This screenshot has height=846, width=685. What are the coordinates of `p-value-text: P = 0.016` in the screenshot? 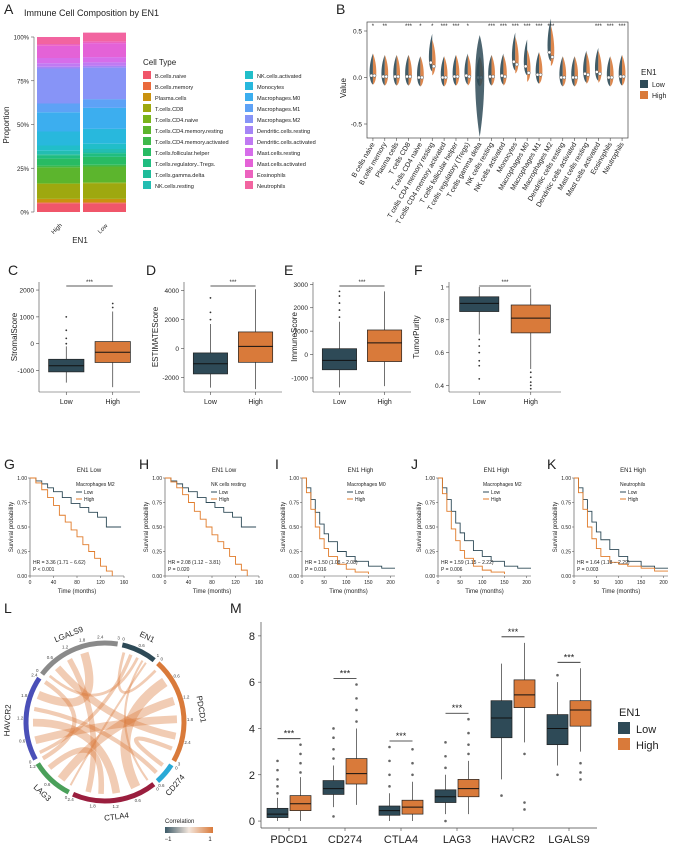 It's located at (316, 570).